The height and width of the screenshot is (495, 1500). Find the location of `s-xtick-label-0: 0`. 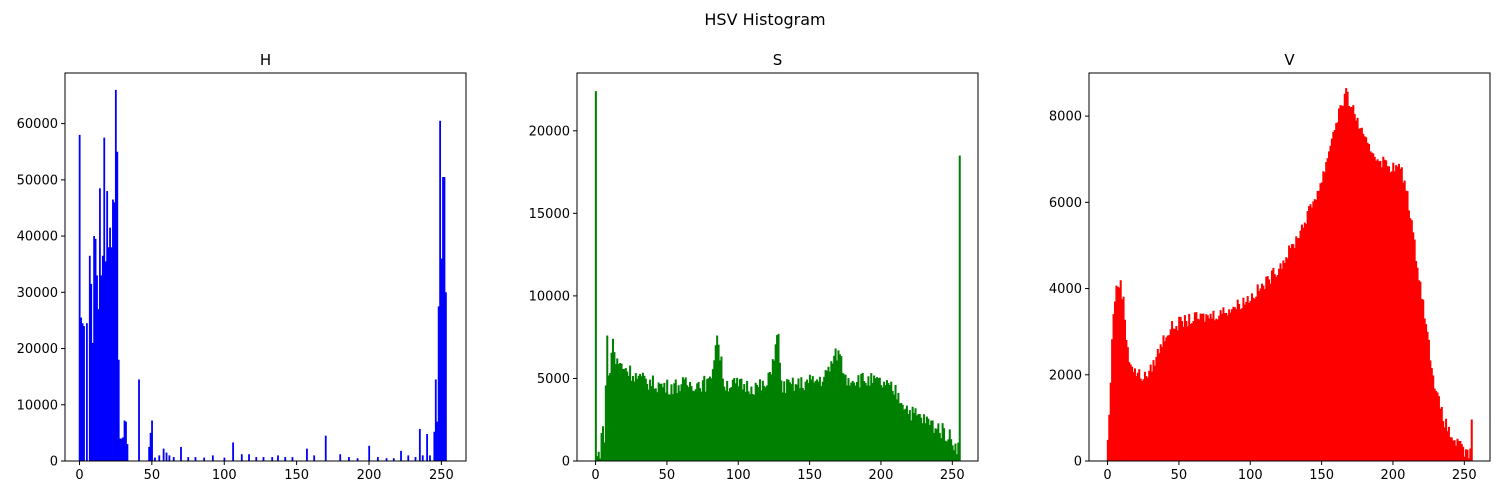

s-xtick-label-0: 0 is located at coordinates (595, 475).